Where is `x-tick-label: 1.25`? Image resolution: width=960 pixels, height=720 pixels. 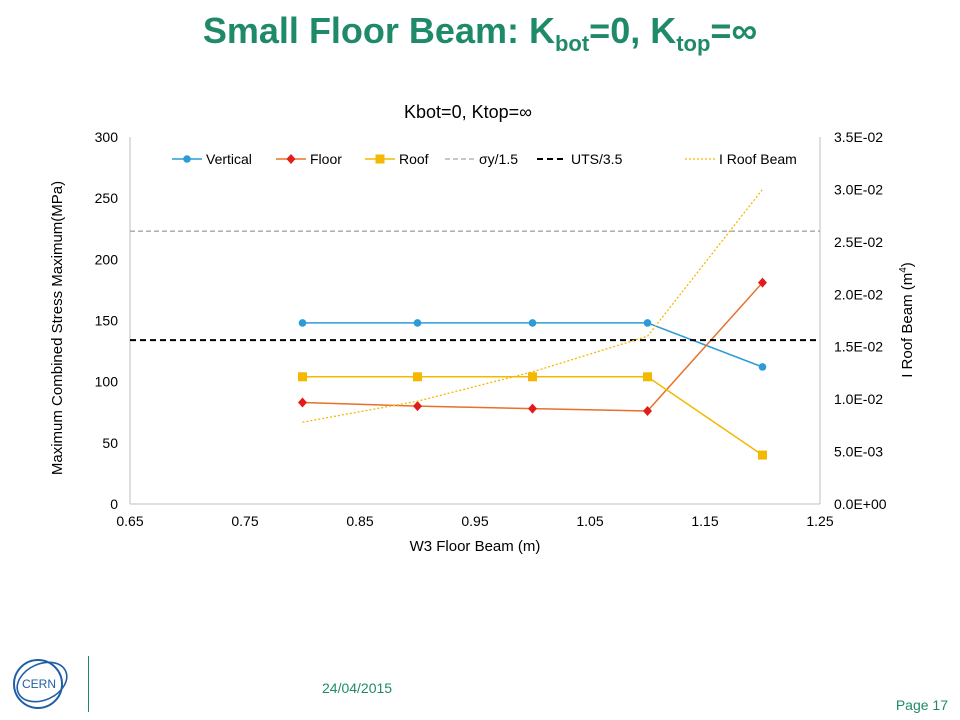
x-tick-label: 1.25 is located at coordinates (819, 521).